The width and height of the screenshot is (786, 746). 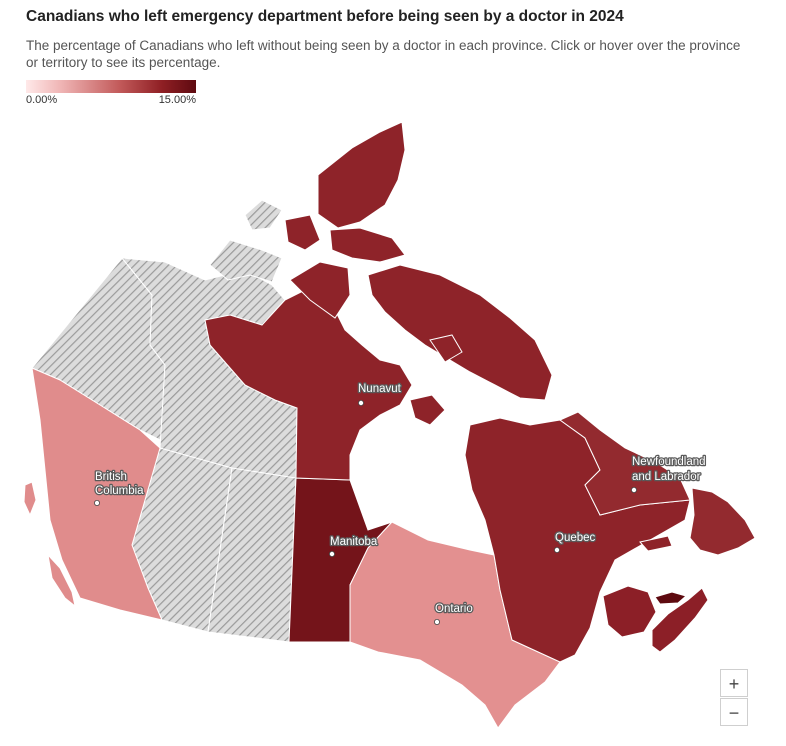 I want to click on nunavut-dot, so click(x=360, y=402).